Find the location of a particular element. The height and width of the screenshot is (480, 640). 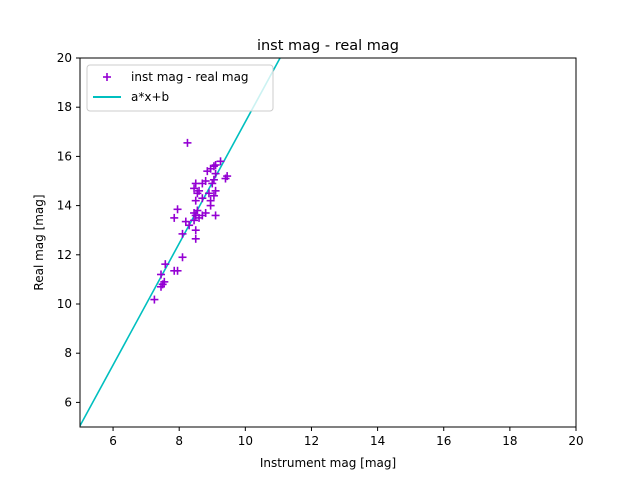

x-tick-label: 10 is located at coordinates (245, 441).